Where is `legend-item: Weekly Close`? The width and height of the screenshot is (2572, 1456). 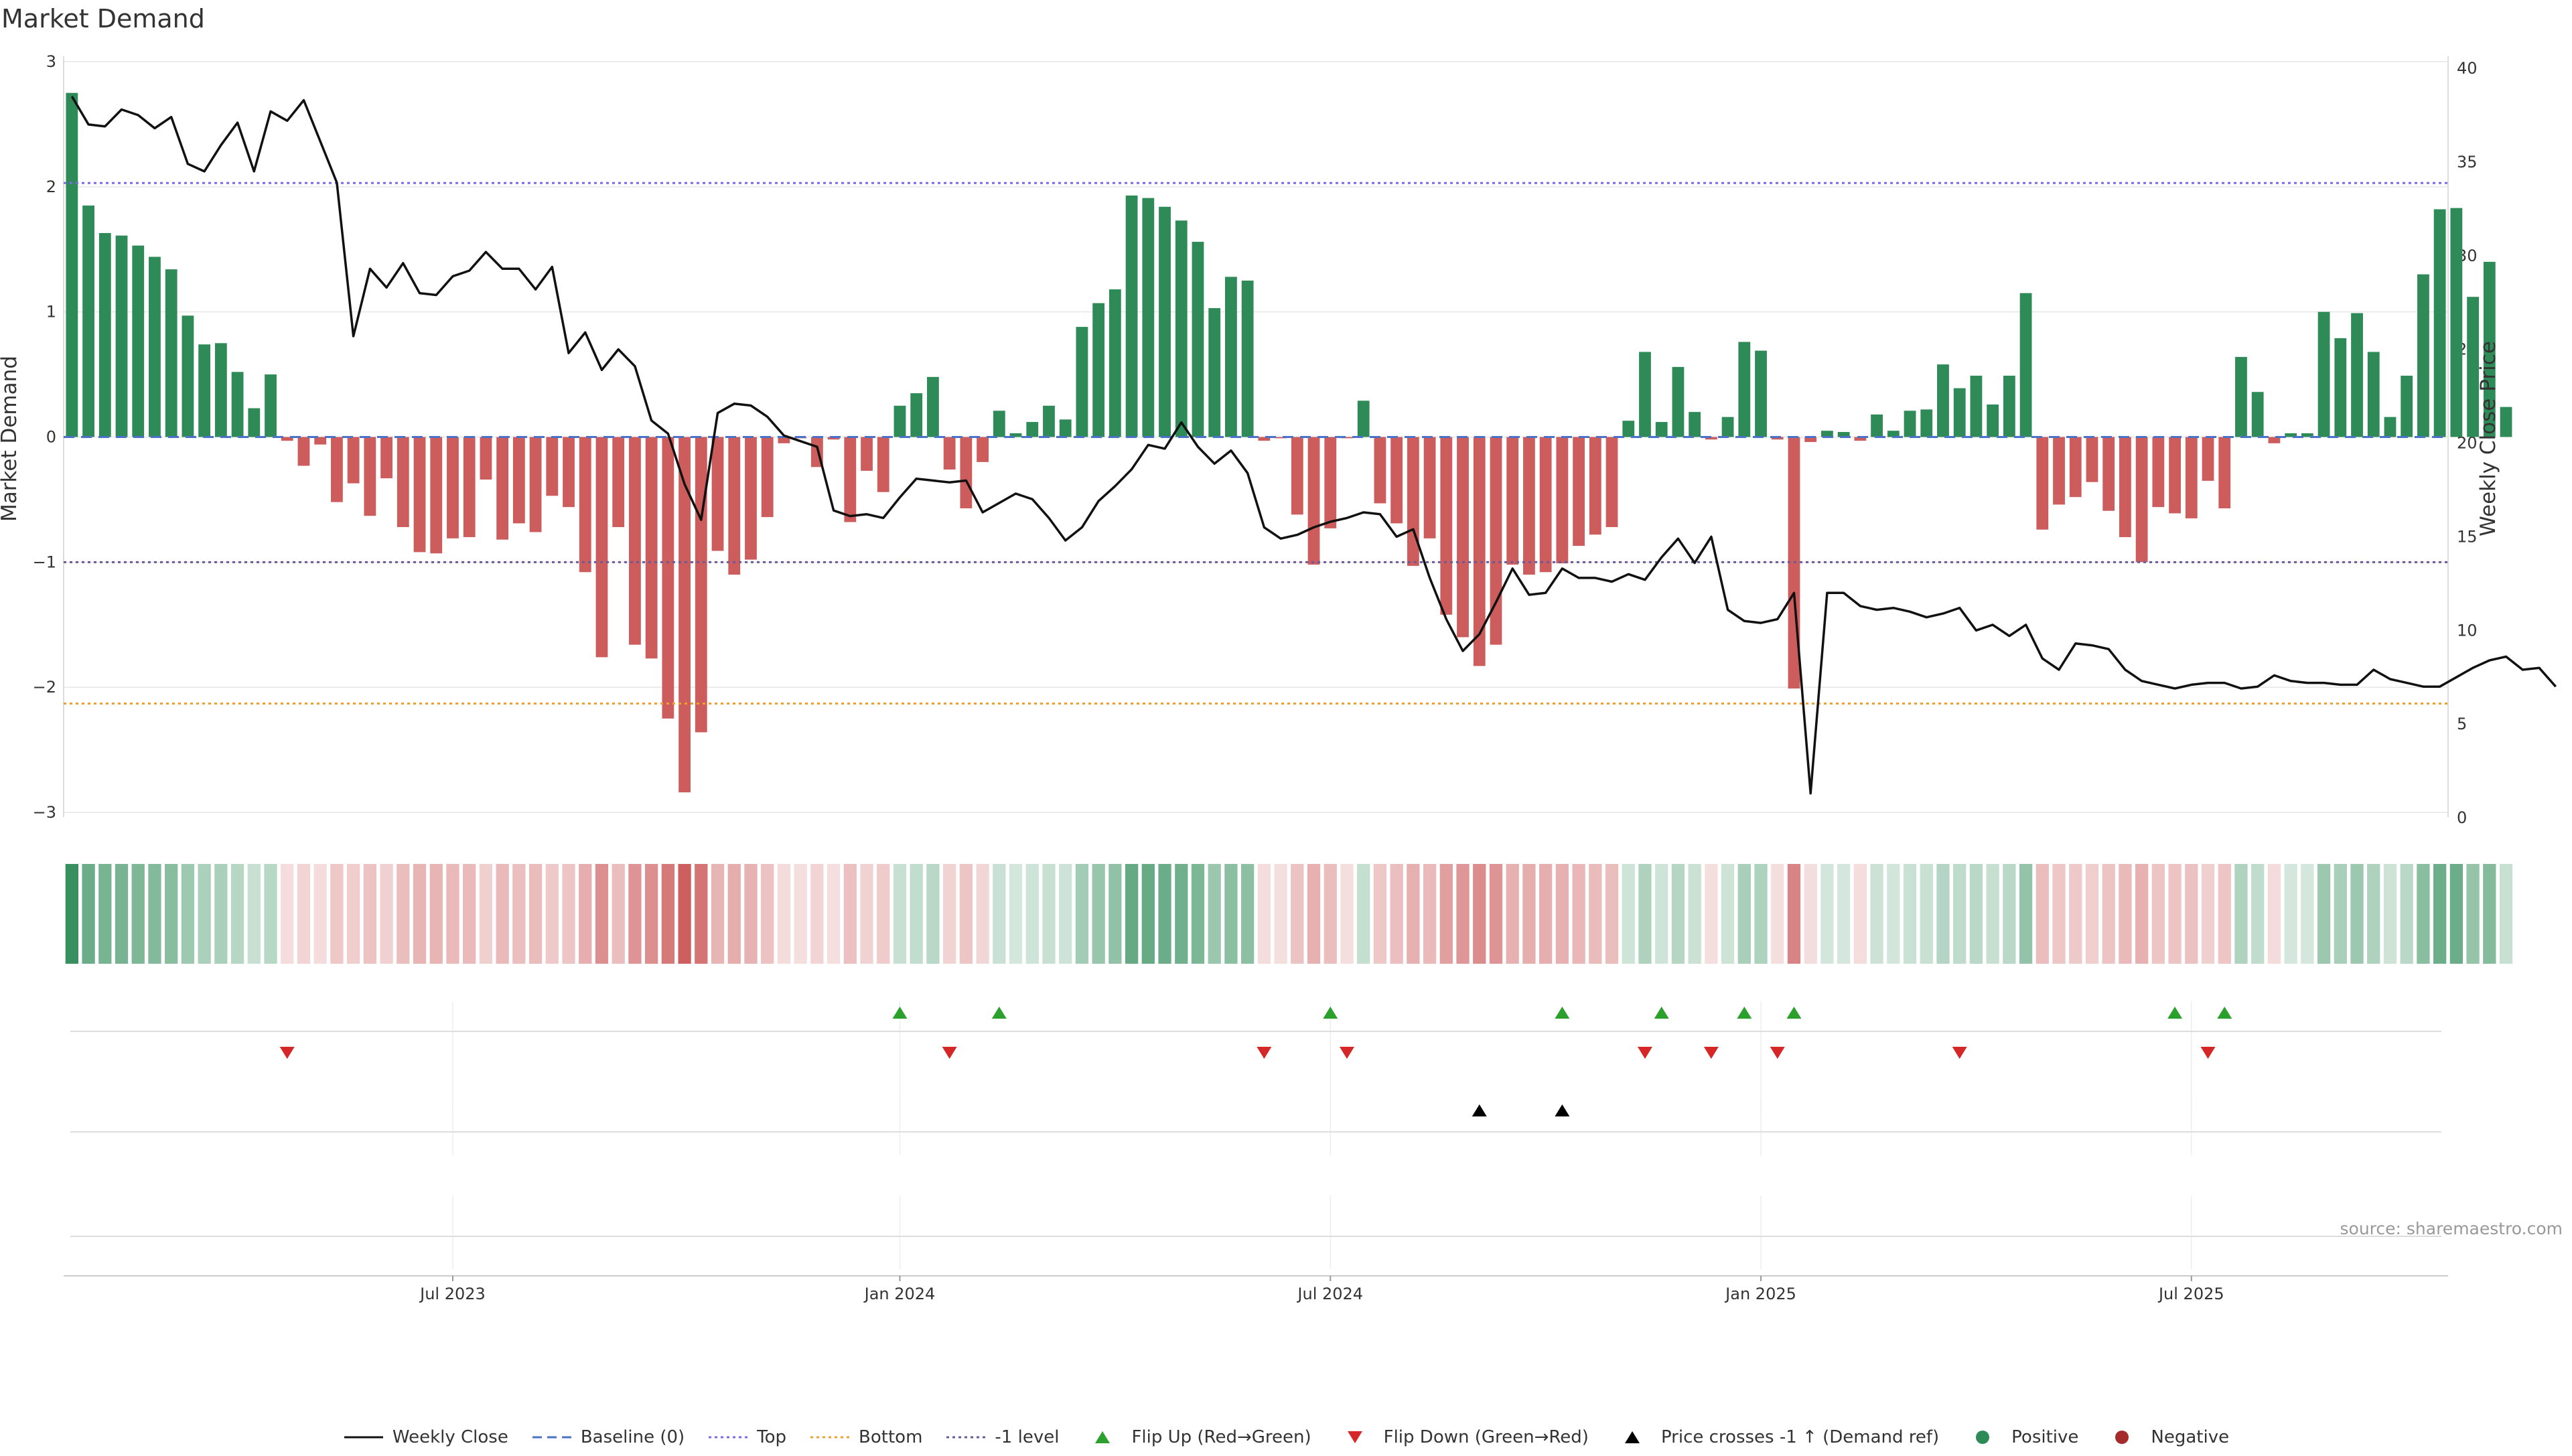
legend-item: Weekly Close is located at coordinates (425, 1437).